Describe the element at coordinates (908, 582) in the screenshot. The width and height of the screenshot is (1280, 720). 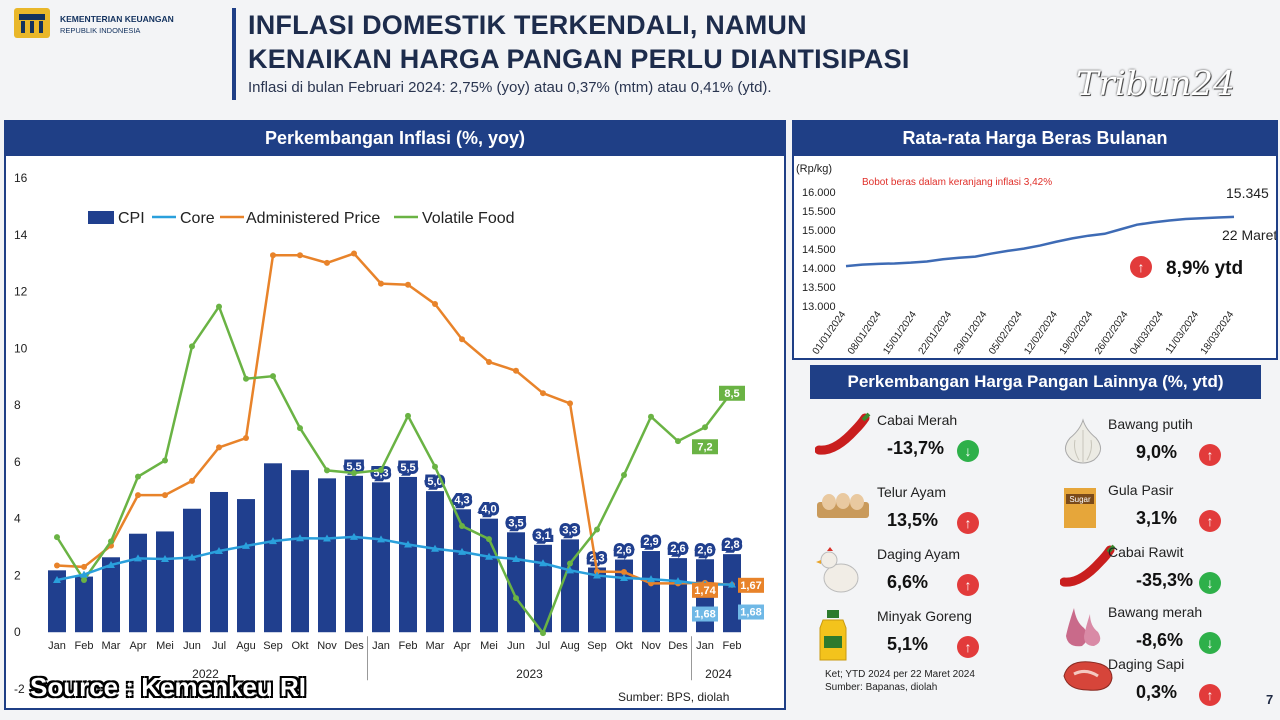
I see `food-item-value: 6,6%` at that location.